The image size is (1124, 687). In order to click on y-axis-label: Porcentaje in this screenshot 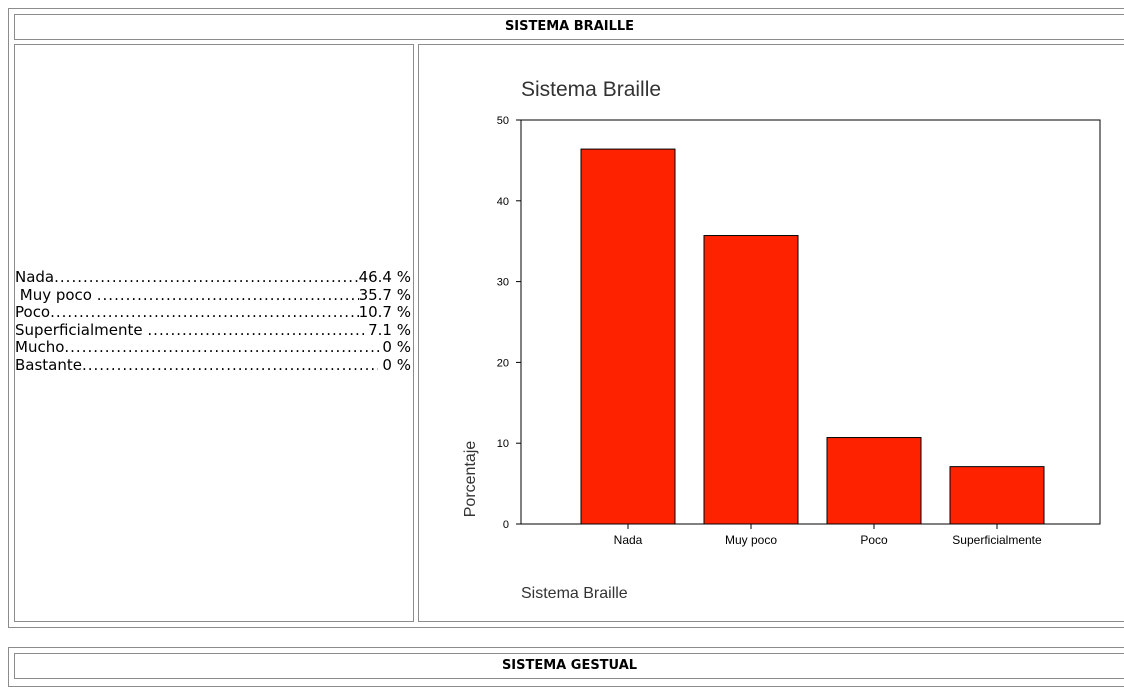, I will do `click(470, 479)`.